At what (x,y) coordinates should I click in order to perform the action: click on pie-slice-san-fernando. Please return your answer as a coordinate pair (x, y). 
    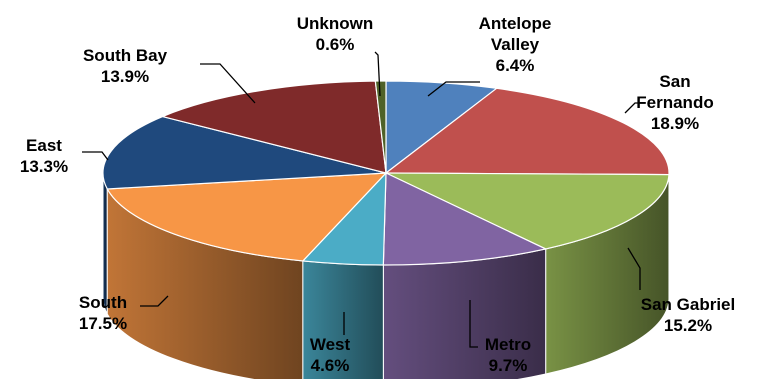
    Looking at the image, I should click on (527, 131).